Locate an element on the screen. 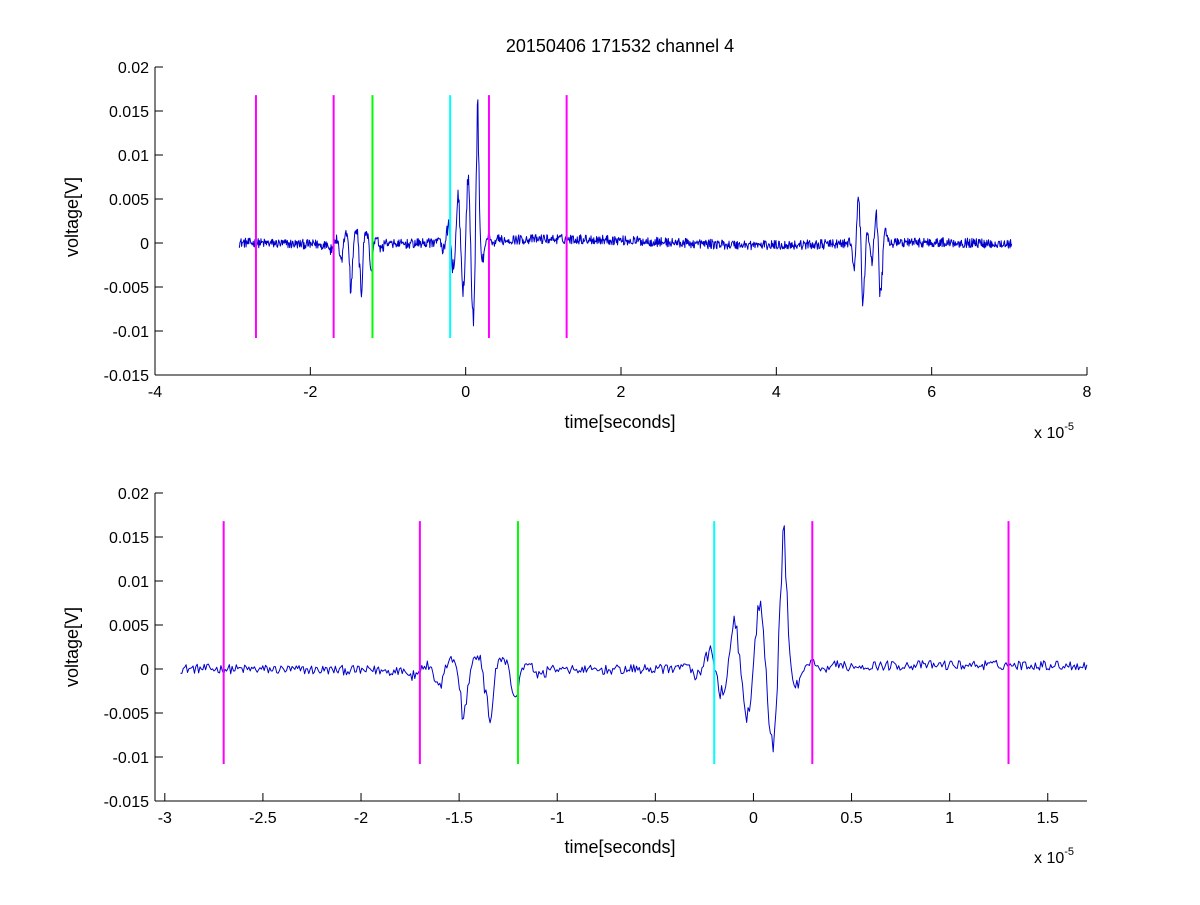 Image resolution: width=1200 pixels, height=905 pixels. top-x-tick-label: 0 is located at coordinates (465, 392).